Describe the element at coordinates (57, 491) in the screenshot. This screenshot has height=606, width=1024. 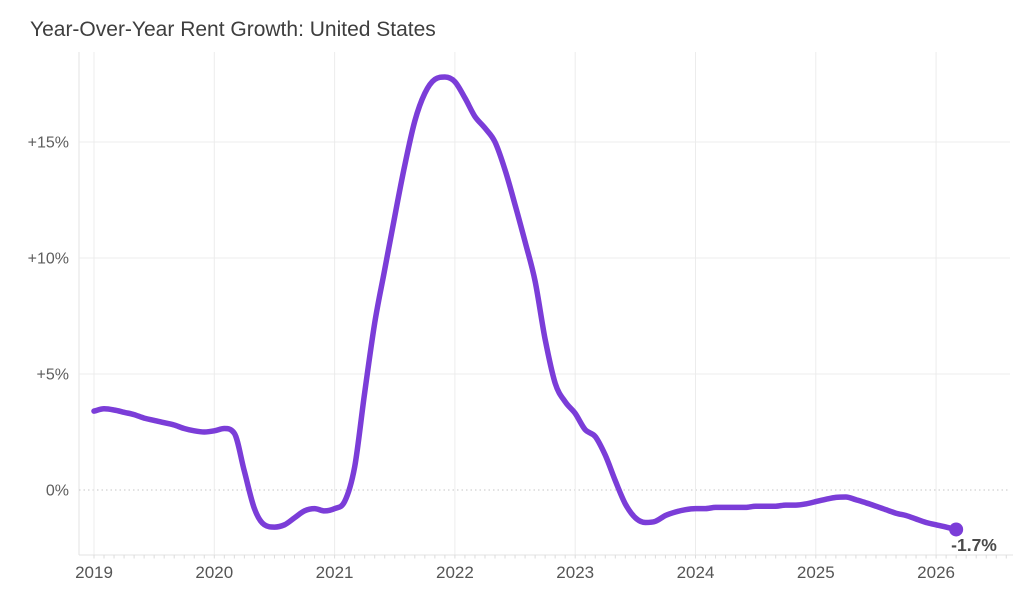
I see `y-tick-label: 0%` at that location.